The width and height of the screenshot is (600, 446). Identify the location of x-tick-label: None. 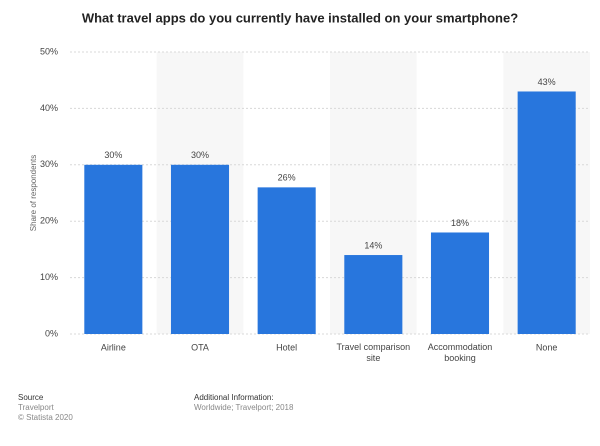
(547, 347).